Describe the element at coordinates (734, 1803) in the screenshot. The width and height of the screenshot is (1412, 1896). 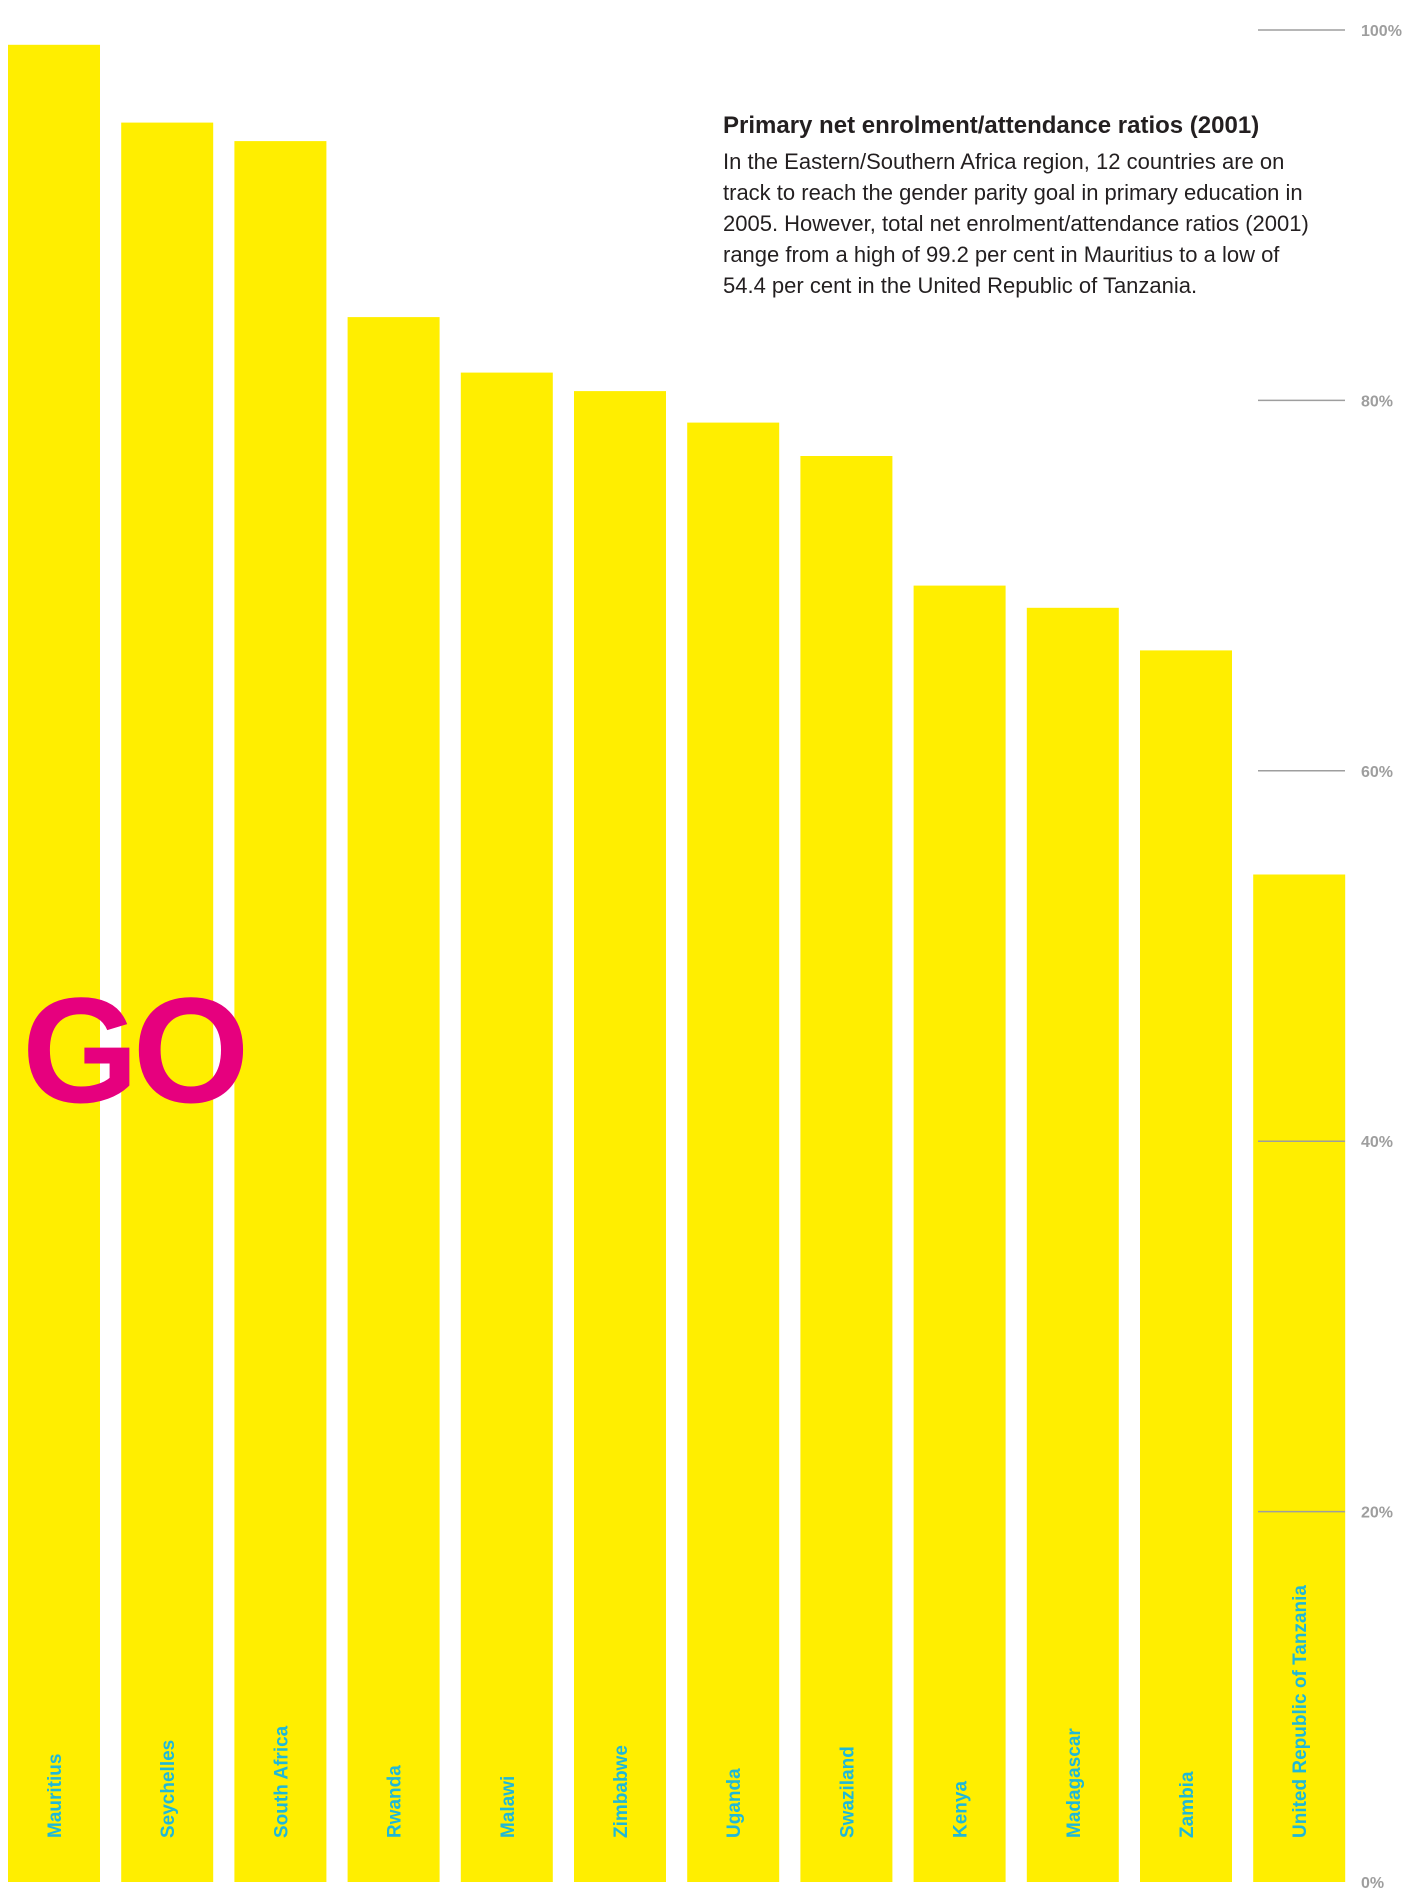
I see `bar-category-label: Uganda` at that location.